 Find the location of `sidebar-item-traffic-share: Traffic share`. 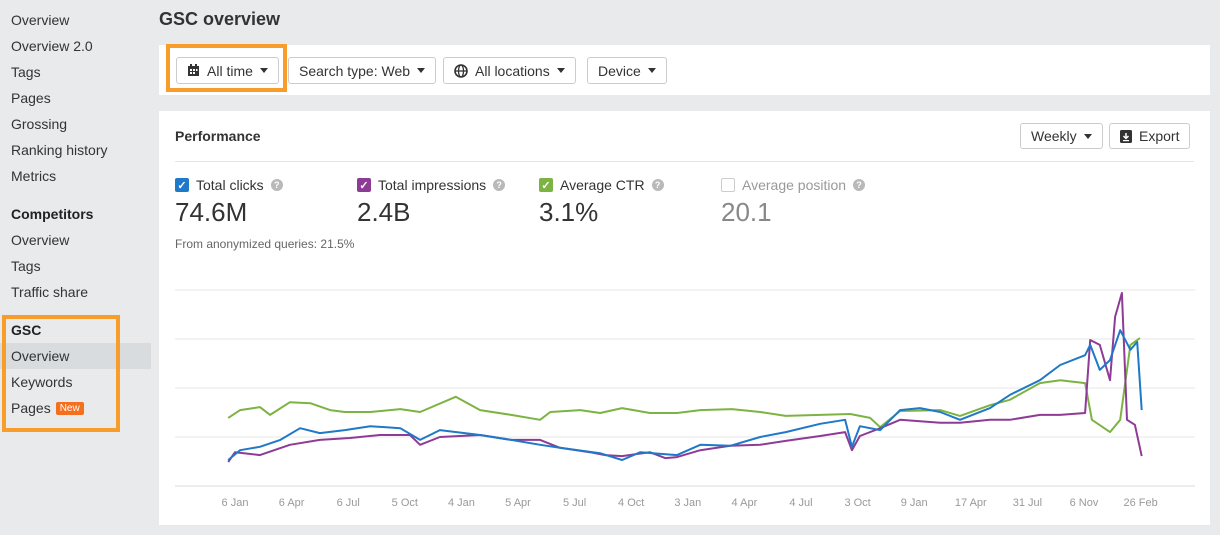

sidebar-item-traffic-share: Traffic share is located at coordinates (50, 292).